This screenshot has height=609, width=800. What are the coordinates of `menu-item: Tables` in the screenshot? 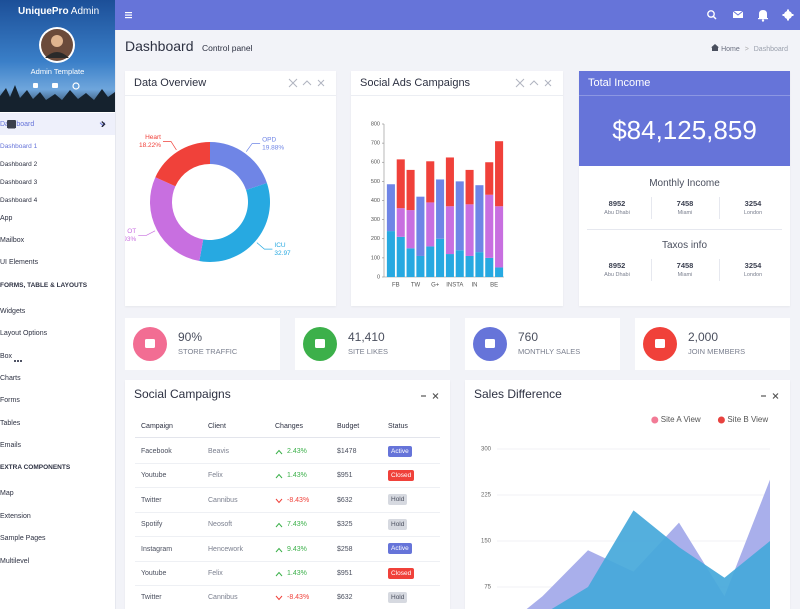 It's located at (57, 277).